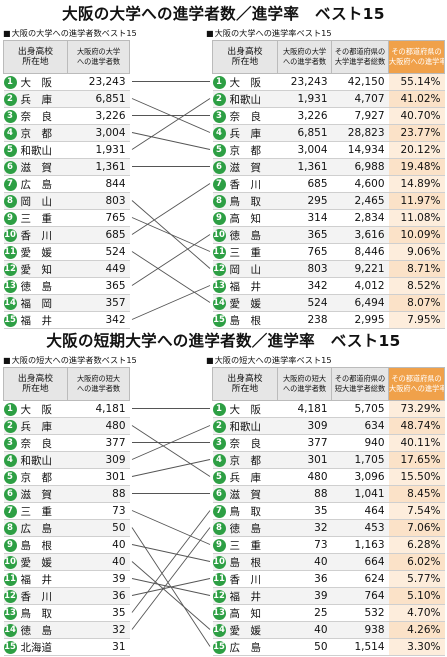 The image size is (447, 657). What do you see at coordinates (219, 269) in the screenshot?
I see `rank-badge: 12` at bounding box center [219, 269].